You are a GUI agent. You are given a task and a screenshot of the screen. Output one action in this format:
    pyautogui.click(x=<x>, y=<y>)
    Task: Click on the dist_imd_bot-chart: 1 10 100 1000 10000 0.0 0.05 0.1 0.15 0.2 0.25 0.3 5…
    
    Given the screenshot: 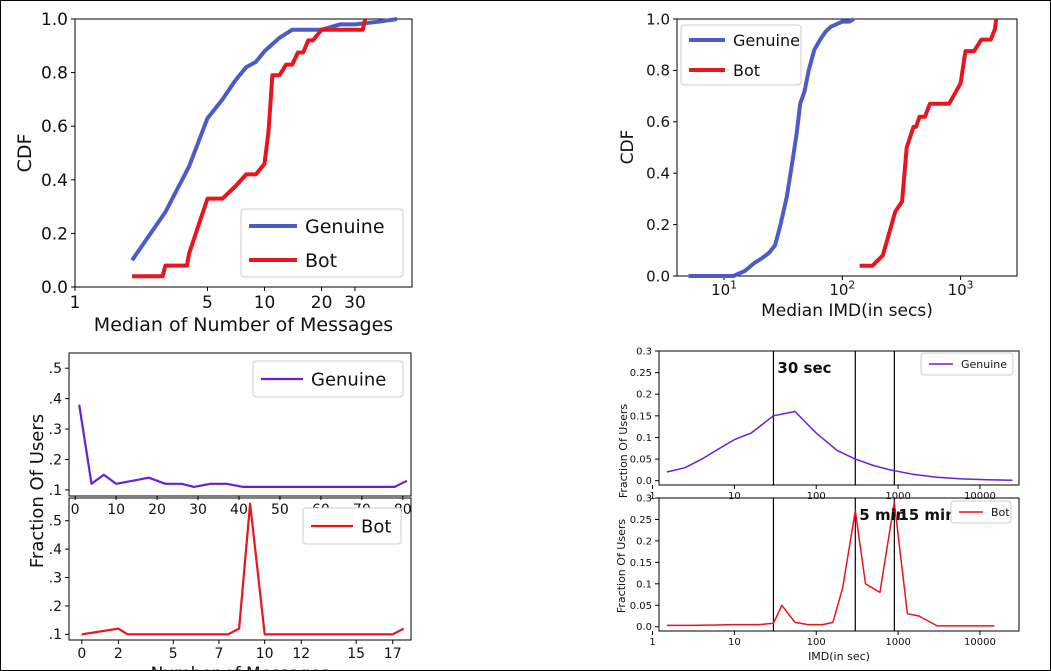 What is the action you would take?
    pyautogui.click(x=825, y=578)
    